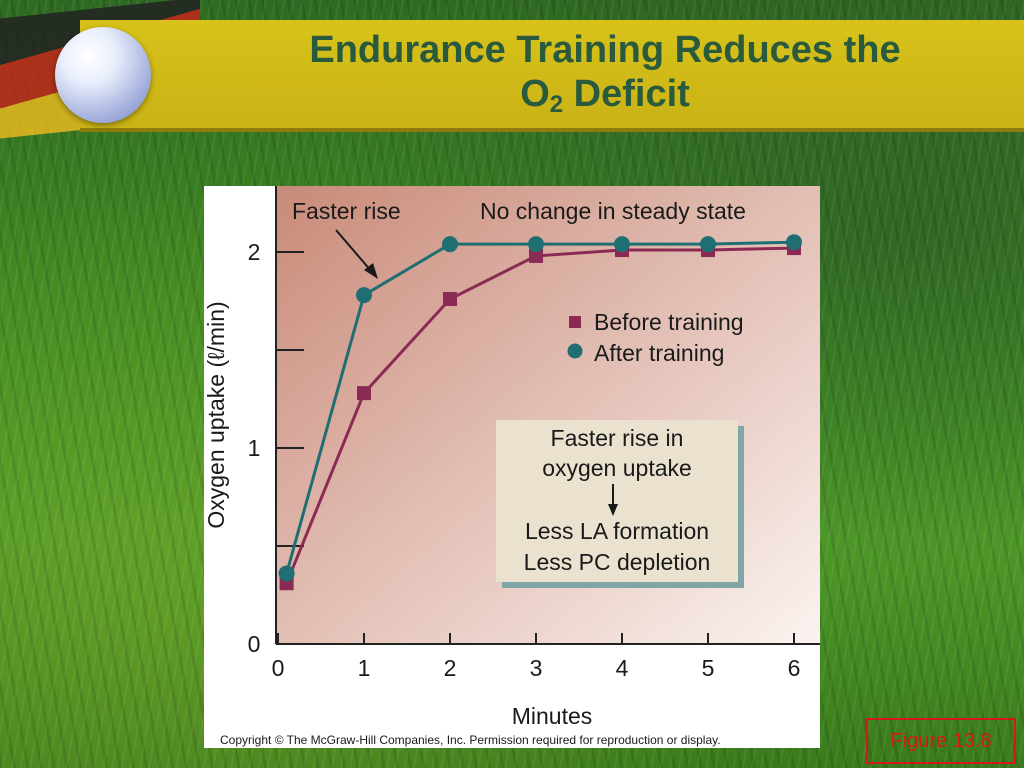  Describe the element at coordinates (617, 531) in the screenshot. I see `info-box-line-3: Less LA formation` at that location.